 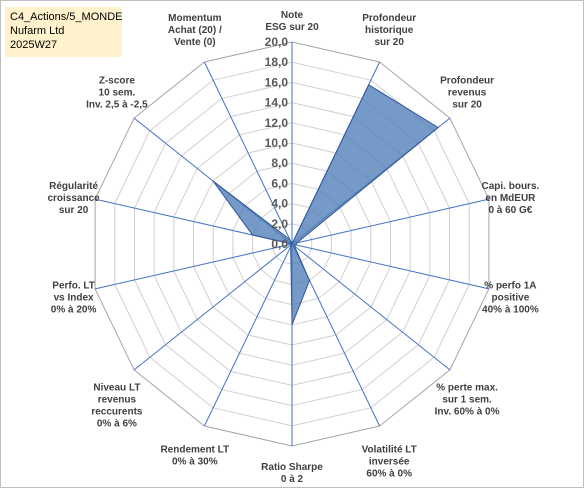 I want to click on axis-label-line: Inv. 2,5 à -2,5, so click(x=117, y=104).